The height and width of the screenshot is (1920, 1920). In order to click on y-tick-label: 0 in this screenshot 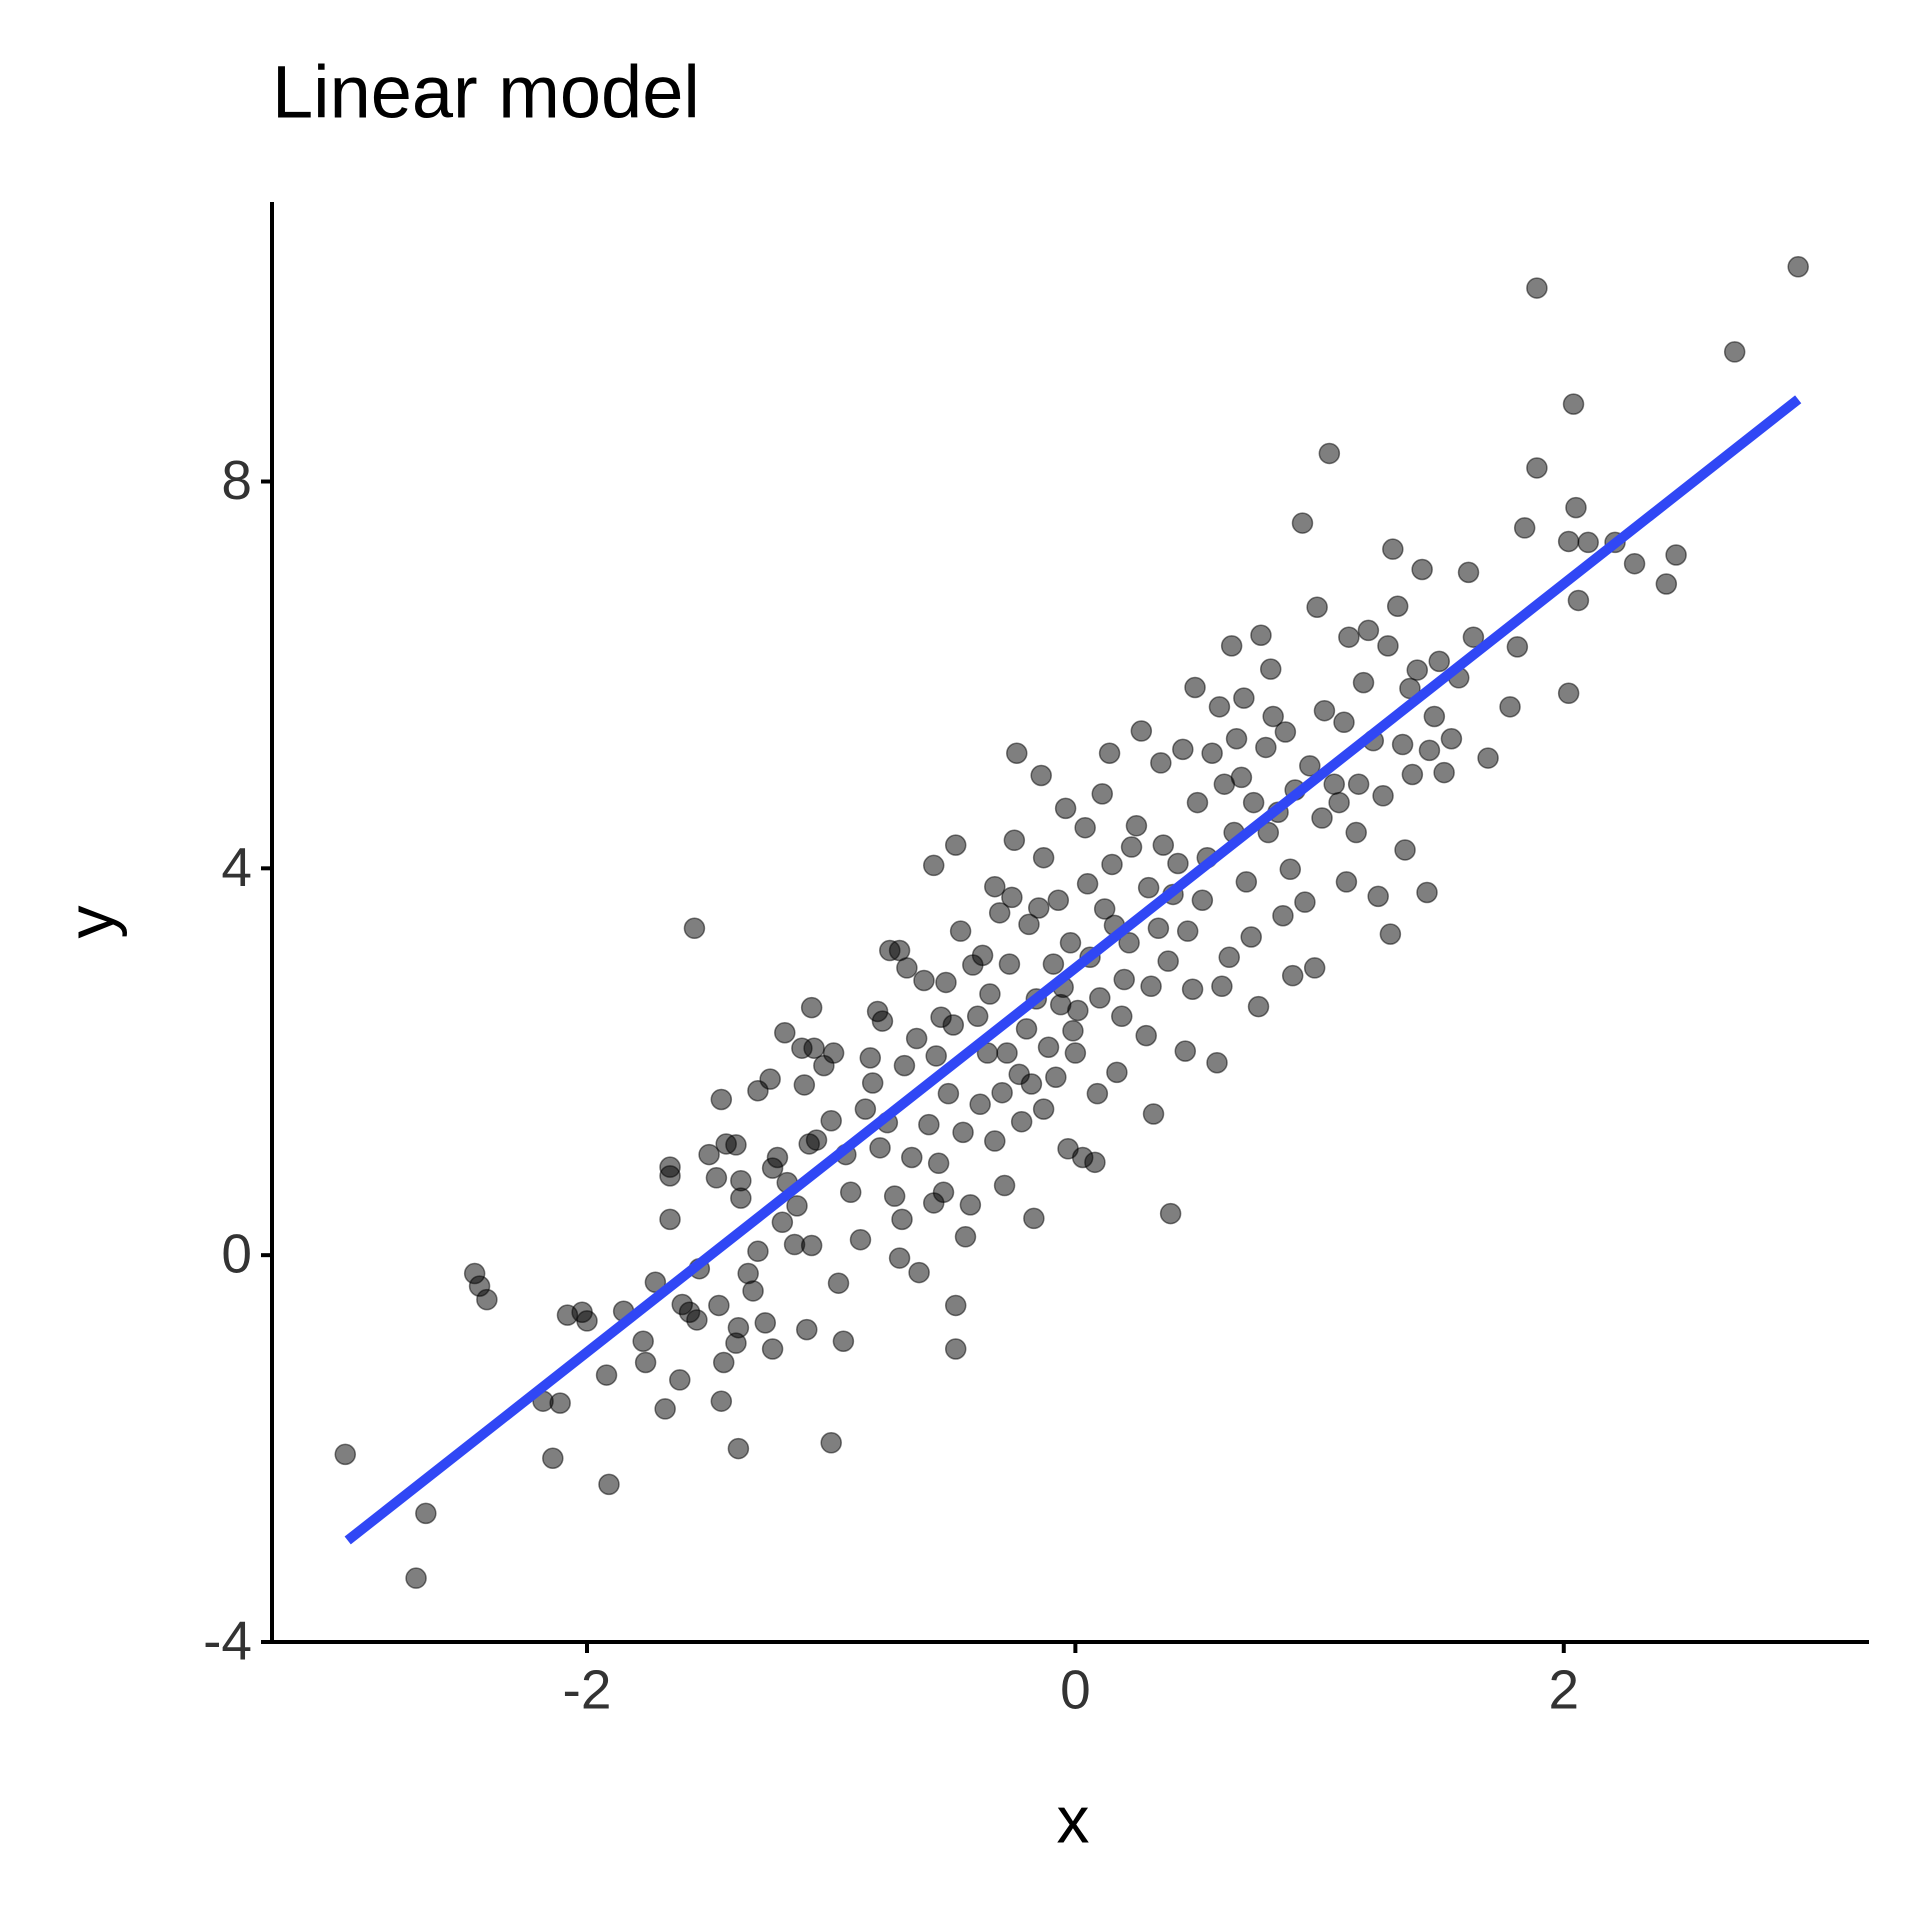, I will do `click(236, 1254)`.